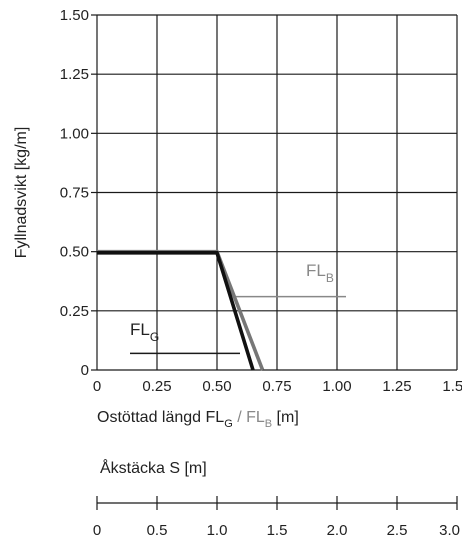  I want to click on x-tick-label: 1.00, so click(336, 386).